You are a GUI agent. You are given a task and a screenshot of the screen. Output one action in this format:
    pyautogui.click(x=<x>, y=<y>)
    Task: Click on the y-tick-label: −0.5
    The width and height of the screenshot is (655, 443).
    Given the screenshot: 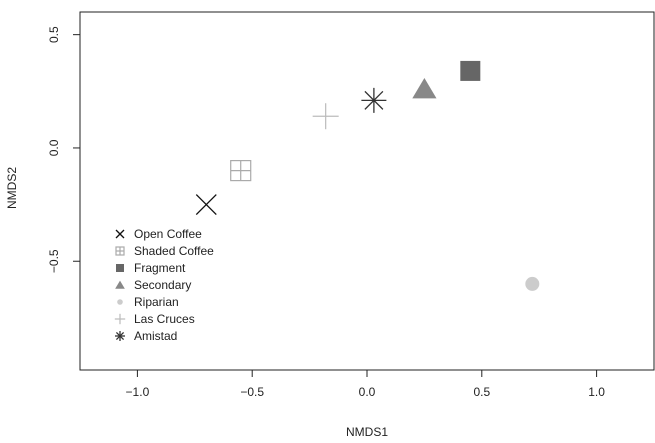 What is the action you would take?
    pyautogui.click(x=54, y=261)
    